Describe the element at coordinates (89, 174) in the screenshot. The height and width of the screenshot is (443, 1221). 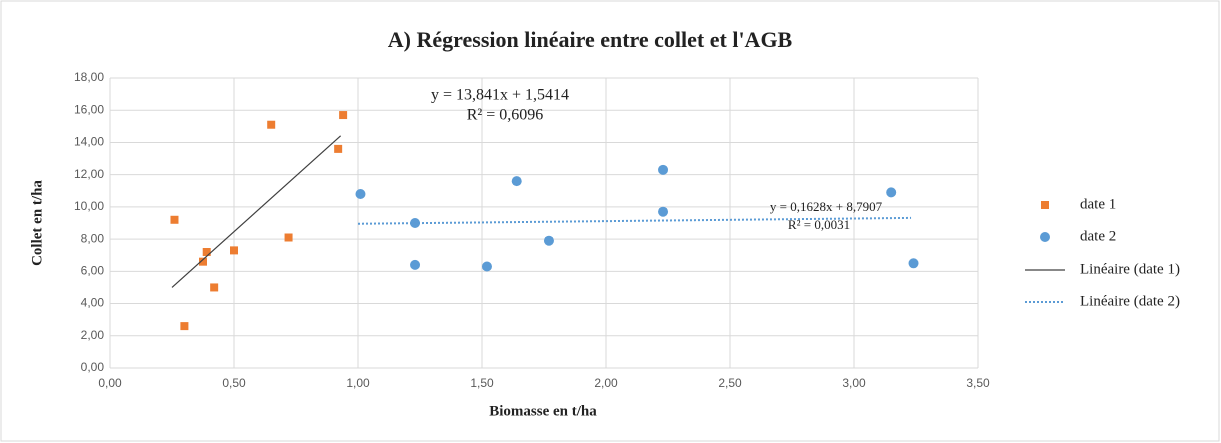
I see `y-tick-label: 12,00` at that location.